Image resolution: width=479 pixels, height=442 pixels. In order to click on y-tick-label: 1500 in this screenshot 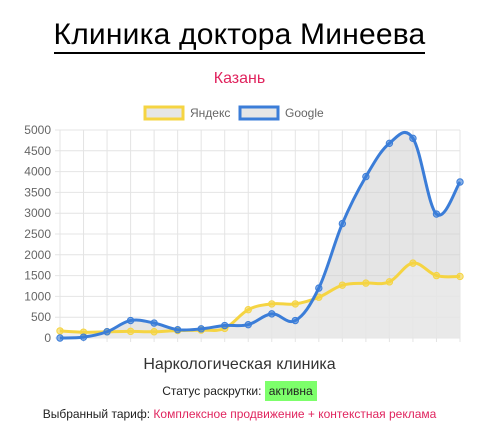, I will do `click(37, 276)`.